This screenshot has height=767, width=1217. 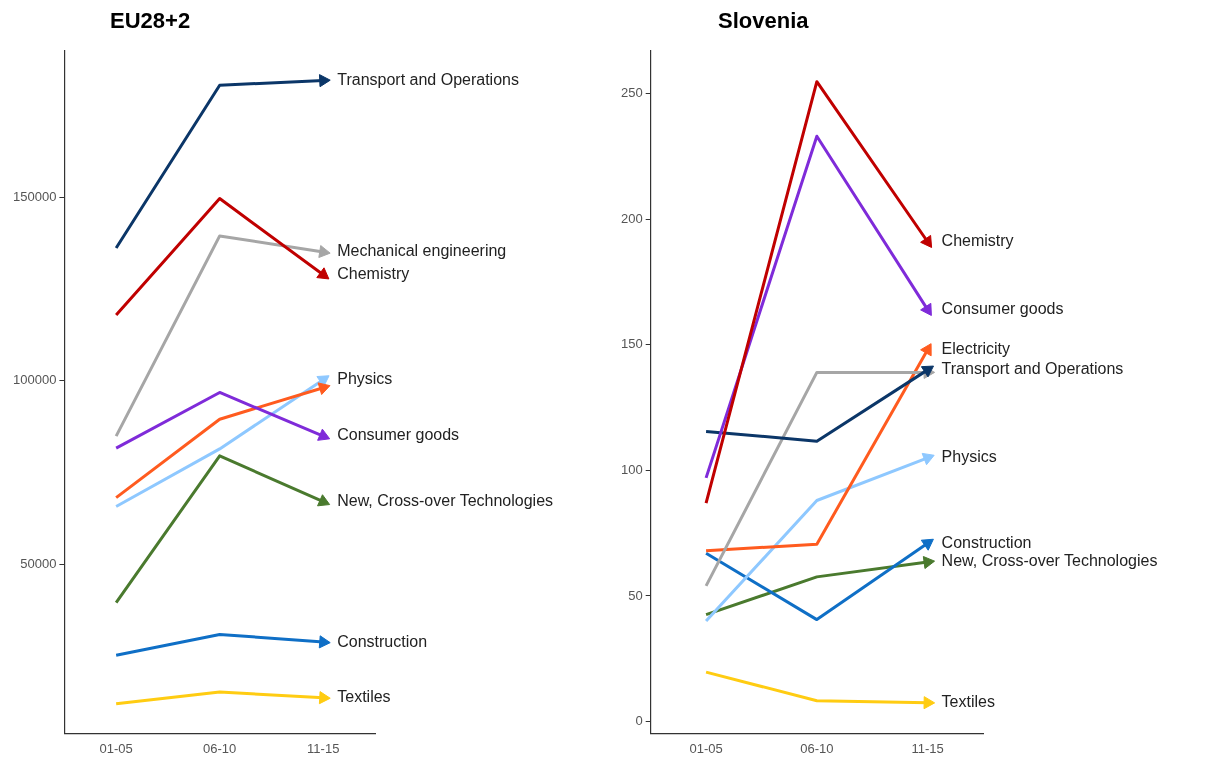 What do you see at coordinates (631, 344) in the screenshot?
I see `y-tick-label: 150` at bounding box center [631, 344].